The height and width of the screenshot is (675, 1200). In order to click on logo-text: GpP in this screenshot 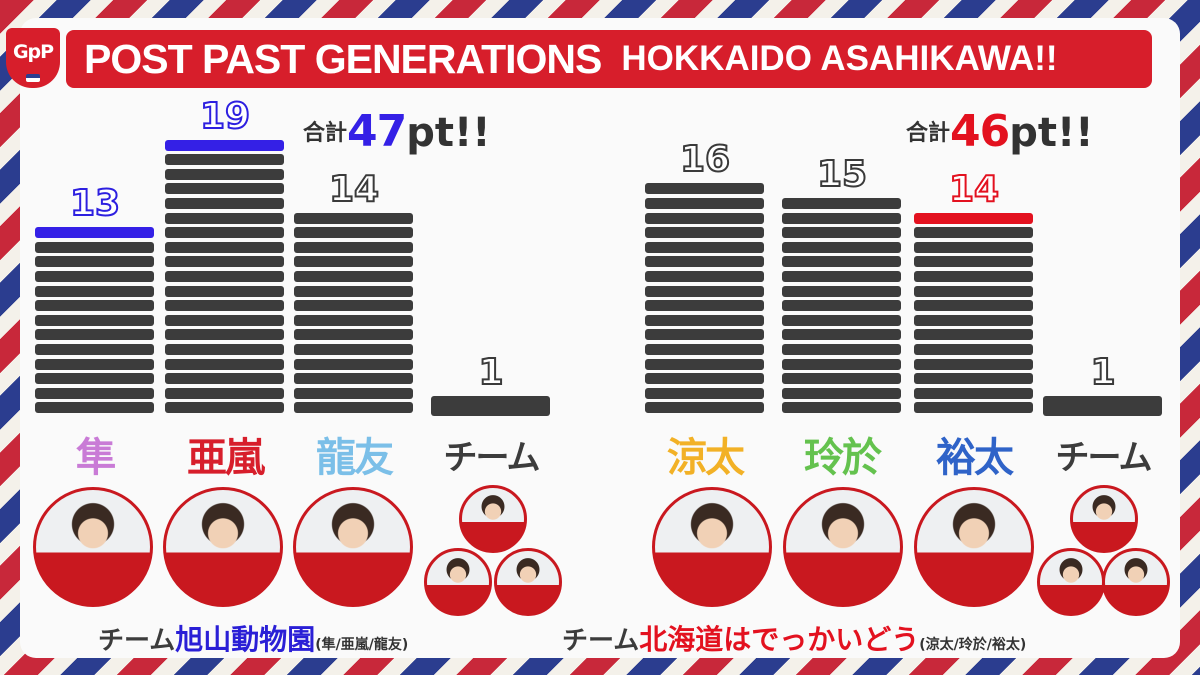, I will do `click(33, 52)`.